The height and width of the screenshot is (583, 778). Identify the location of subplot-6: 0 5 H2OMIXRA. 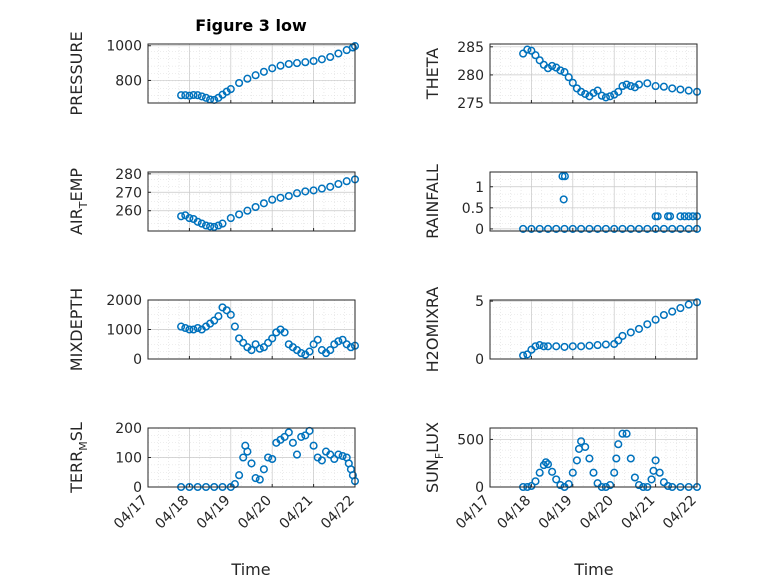
(562, 329).